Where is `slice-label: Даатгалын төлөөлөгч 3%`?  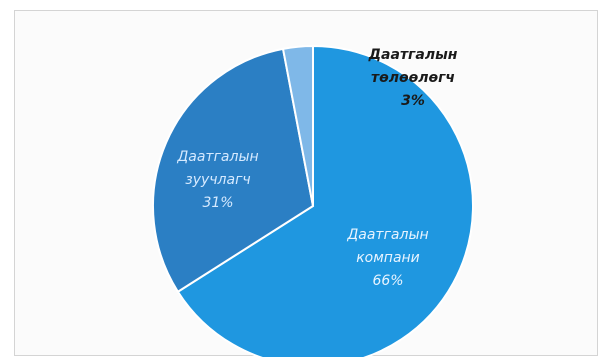 slice-label: Даатгалын төлөөлөгч 3% is located at coordinates (413, 78).